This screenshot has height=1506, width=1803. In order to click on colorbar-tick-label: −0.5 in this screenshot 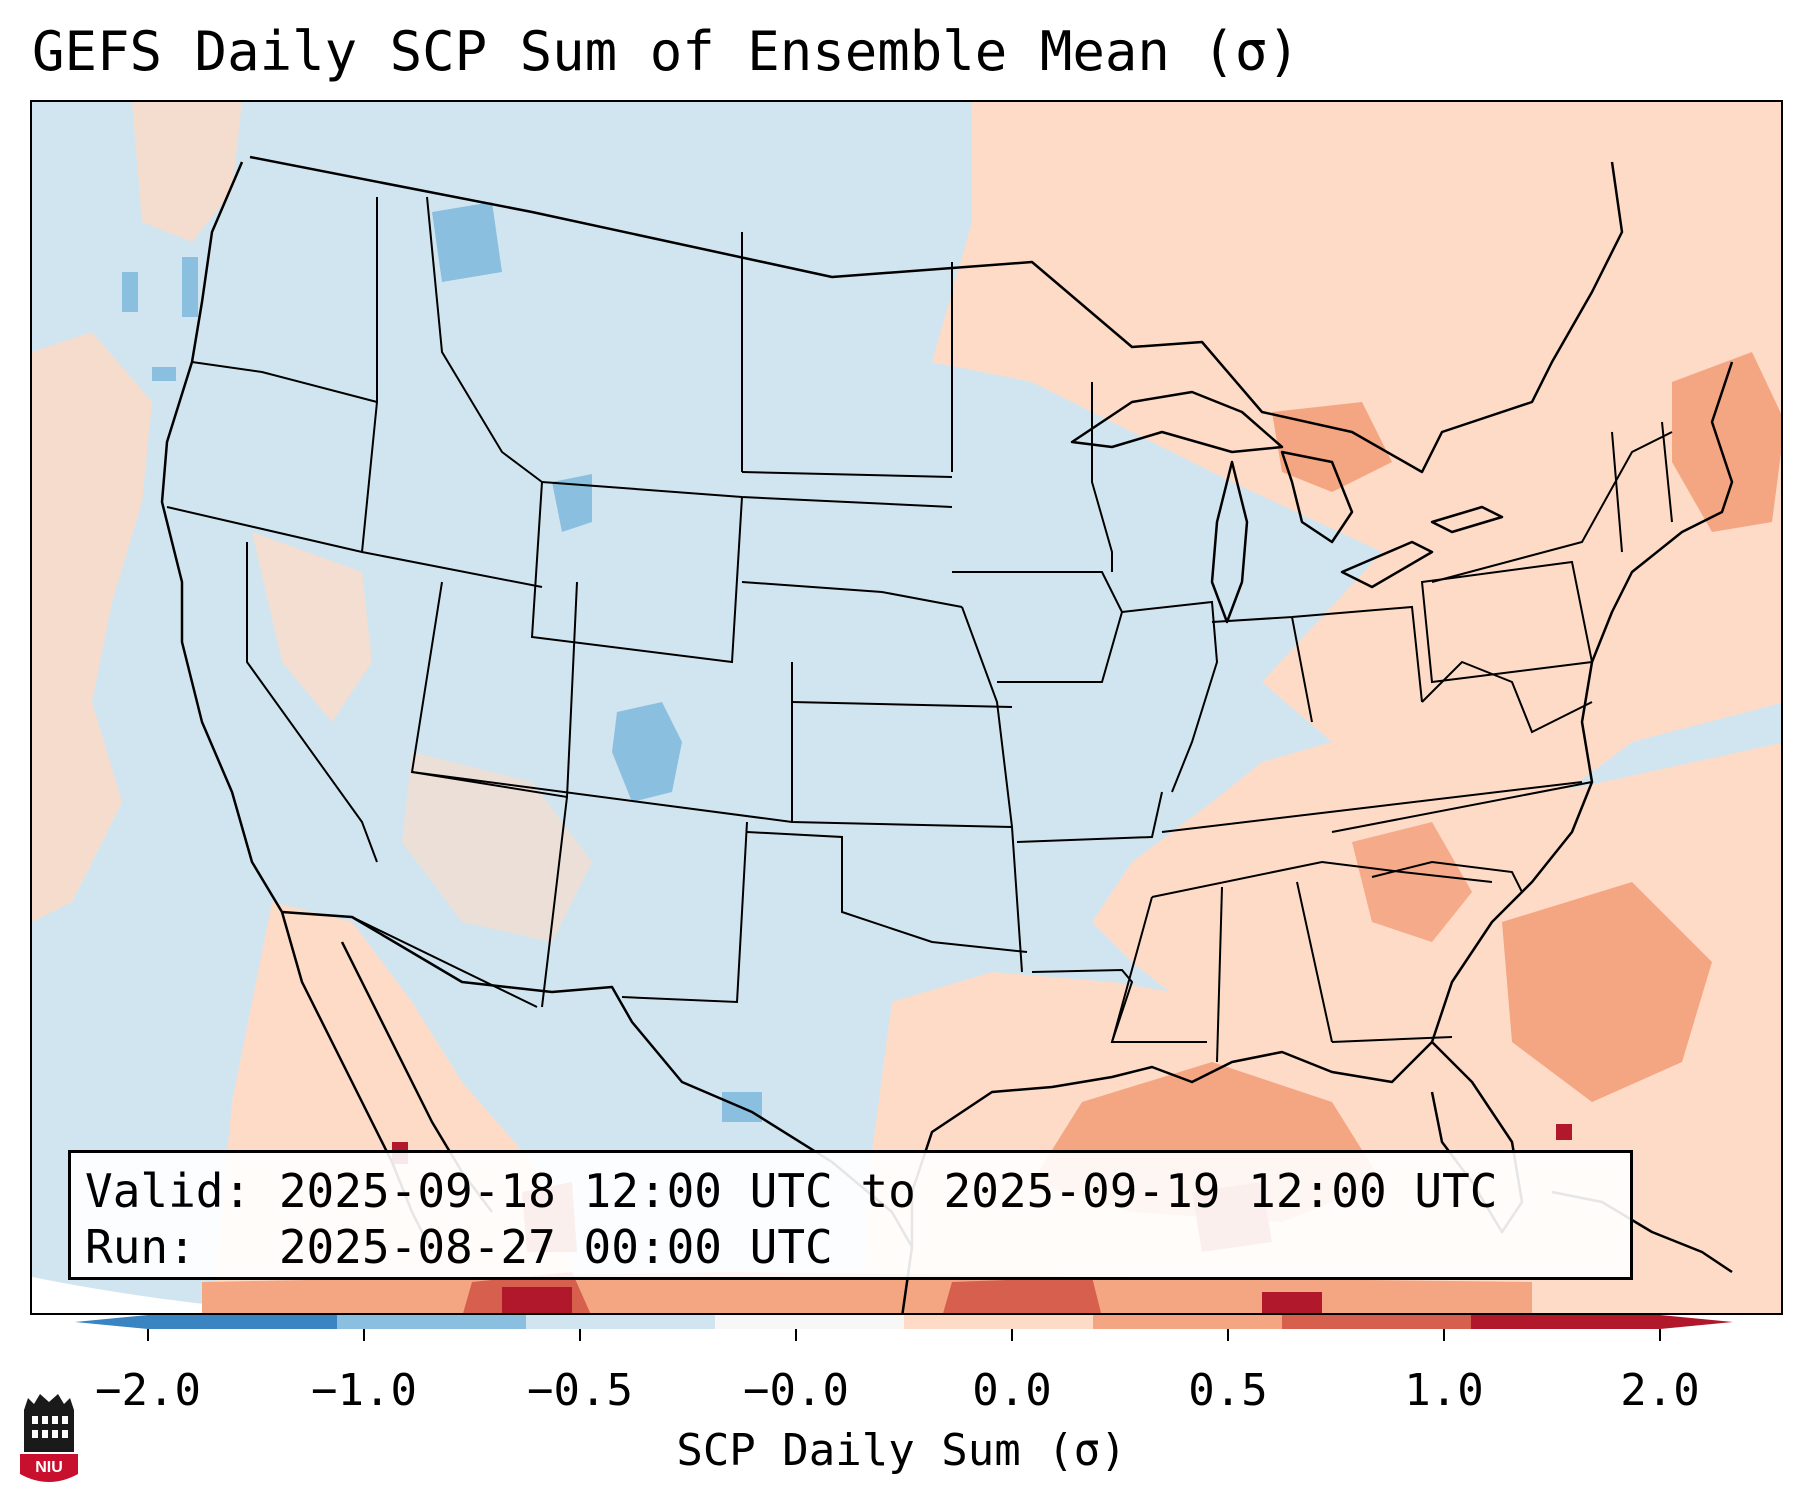, I will do `click(580, 1390)`.